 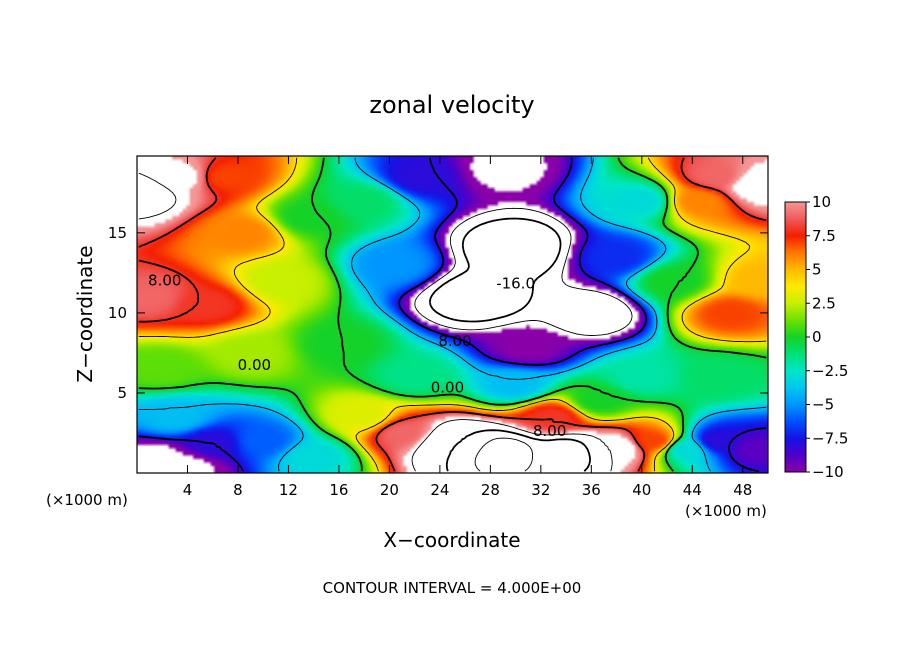 What do you see at coordinates (117, 233) in the screenshot?
I see `y-tick-label: 15` at bounding box center [117, 233].